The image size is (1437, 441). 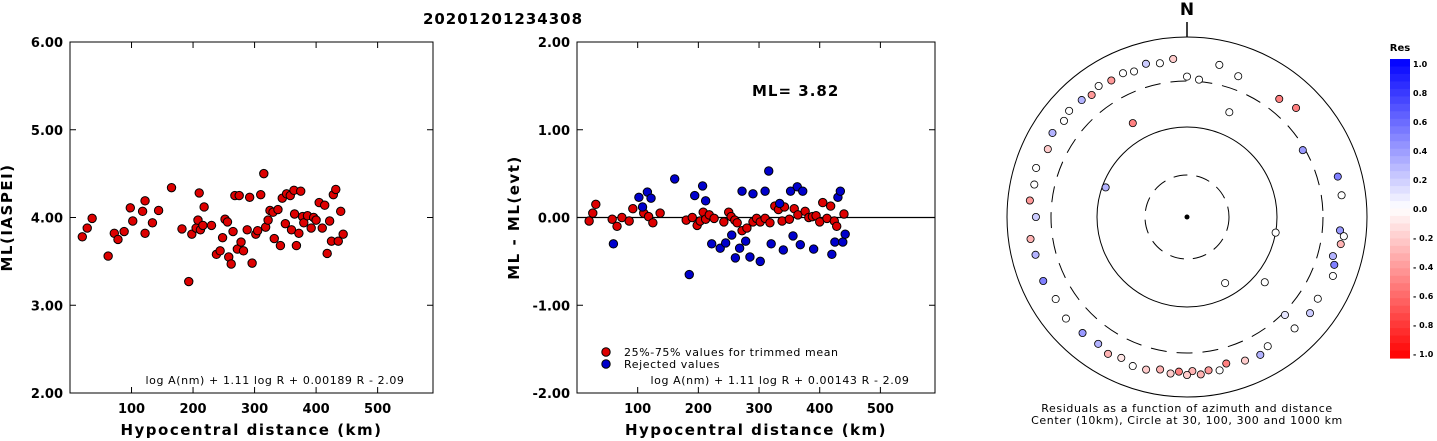 I want to click on y-tick-label: -1.00, so click(x=551, y=306).